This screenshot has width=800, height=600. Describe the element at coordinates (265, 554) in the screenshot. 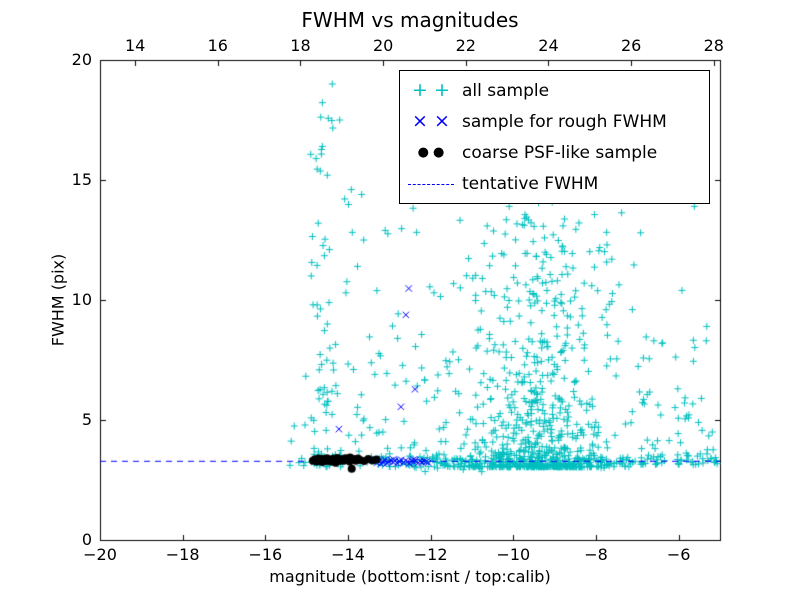

I see `x-axis-bottom-tick-label: −16` at that location.